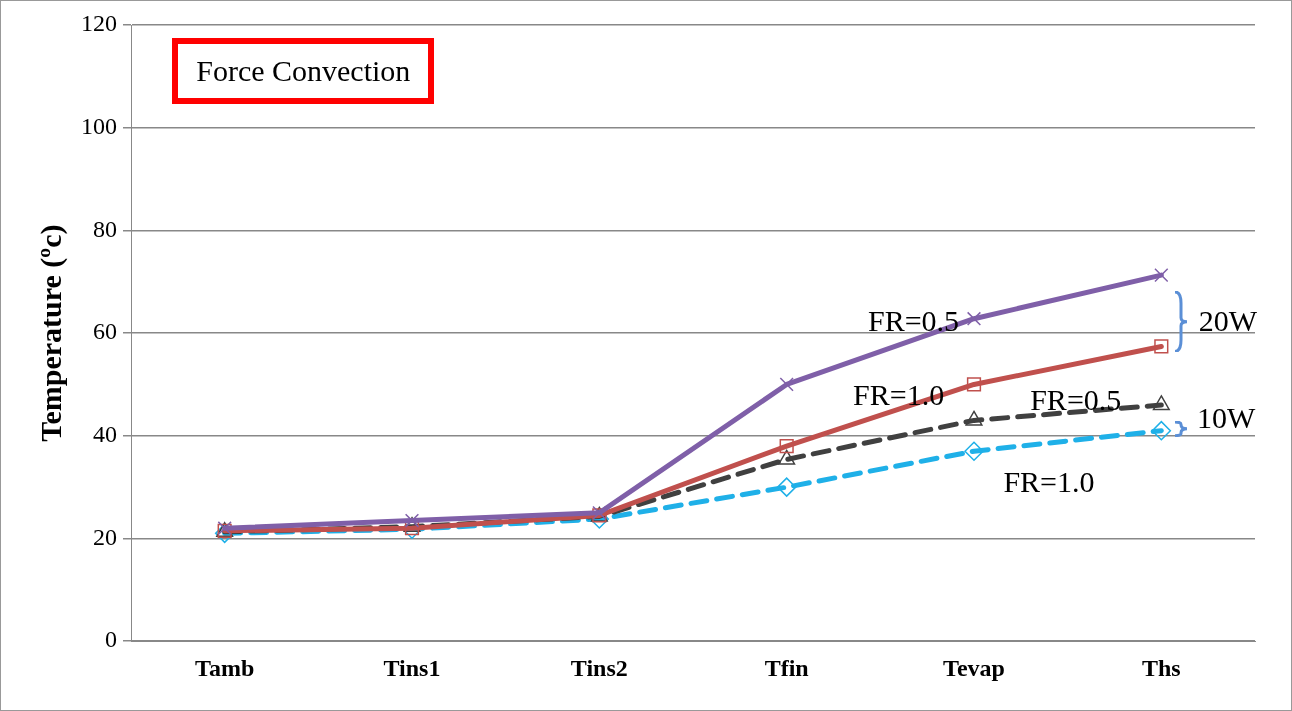  Describe the element at coordinates (599, 667) in the screenshot. I see `x-tick-label: Tins2` at that location.